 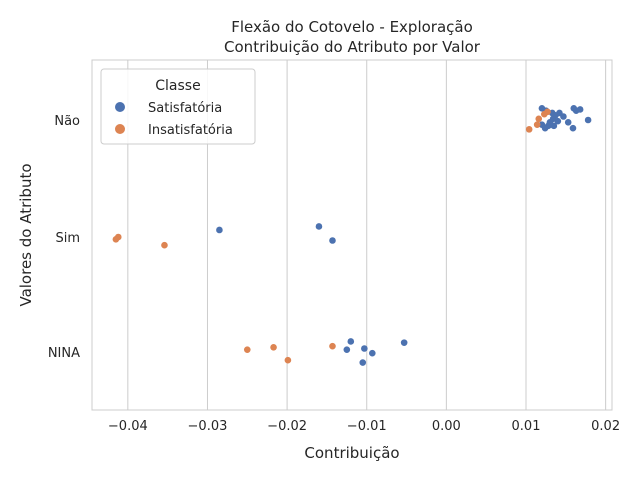 I want to click on y-tick-label: Sim, so click(x=67, y=238).